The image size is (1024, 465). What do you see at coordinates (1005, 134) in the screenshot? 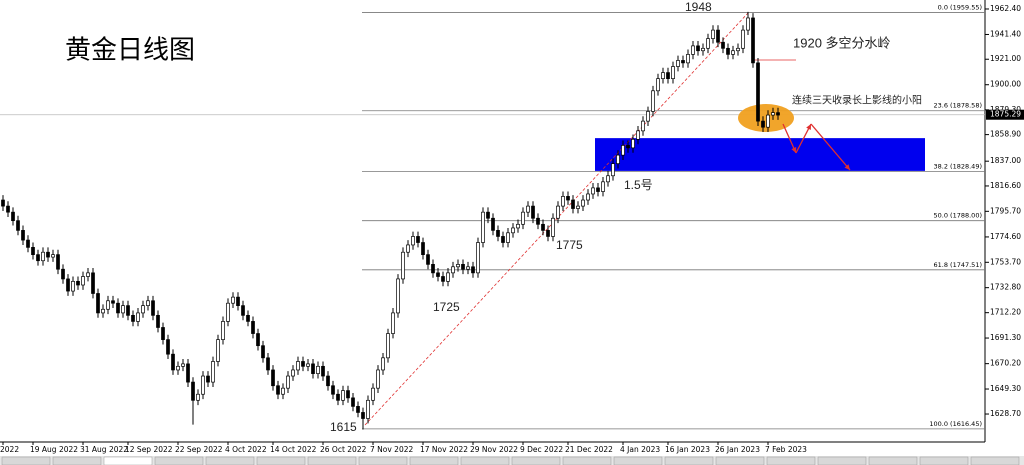
I see `y-tick-label: 1858.90` at bounding box center [1005, 134].